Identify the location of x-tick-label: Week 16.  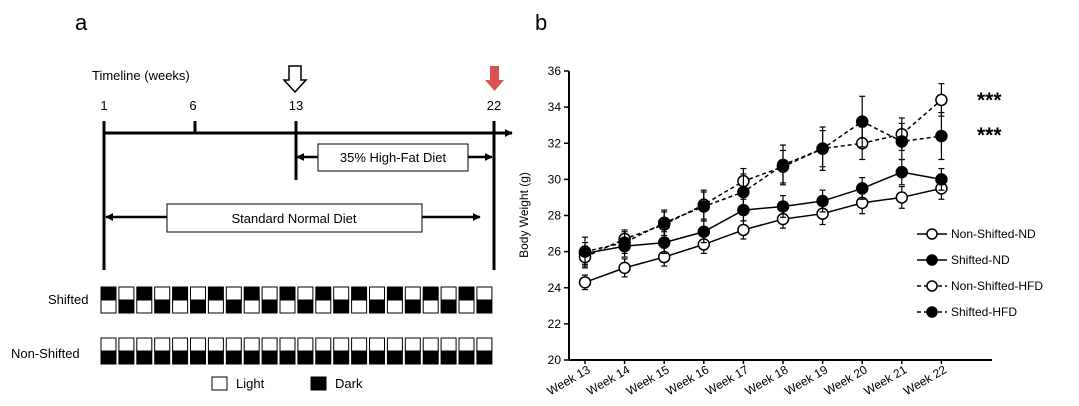
(687, 380).